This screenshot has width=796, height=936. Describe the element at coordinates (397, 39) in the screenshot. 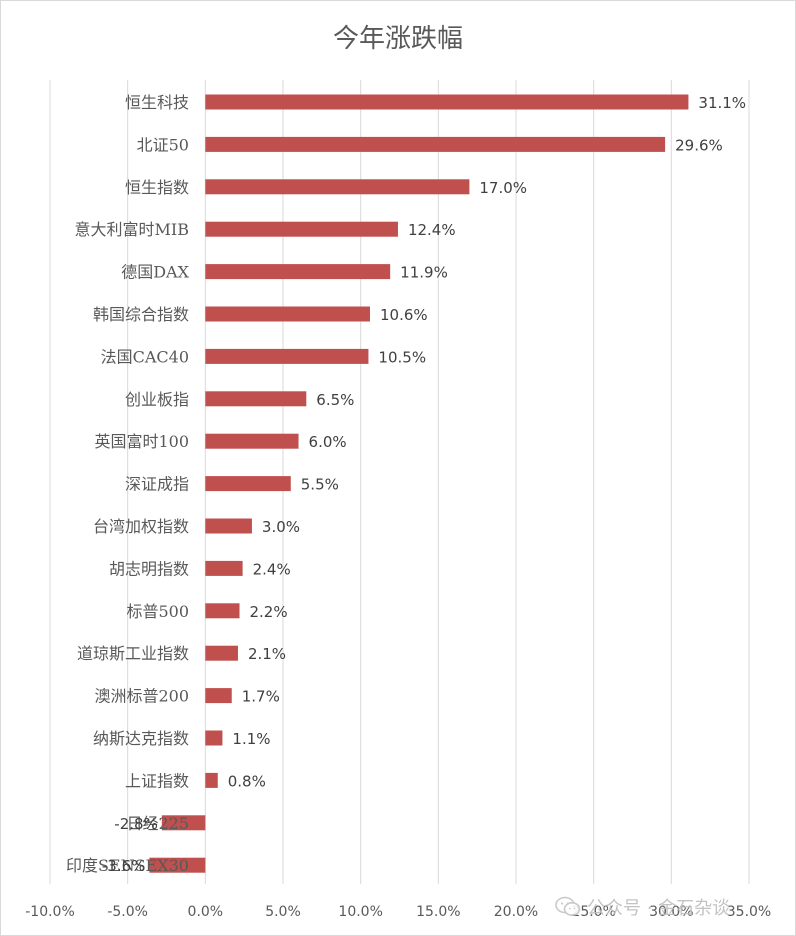

I see `chart-title: 今年涨跌幅` at that location.